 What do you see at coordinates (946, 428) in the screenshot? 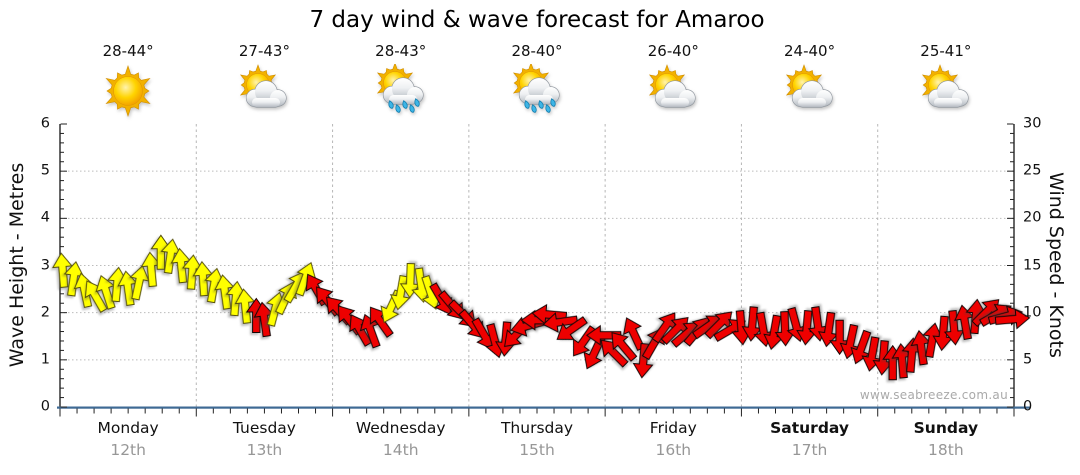
I see `day-label-sunday: Sunday` at bounding box center [946, 428].